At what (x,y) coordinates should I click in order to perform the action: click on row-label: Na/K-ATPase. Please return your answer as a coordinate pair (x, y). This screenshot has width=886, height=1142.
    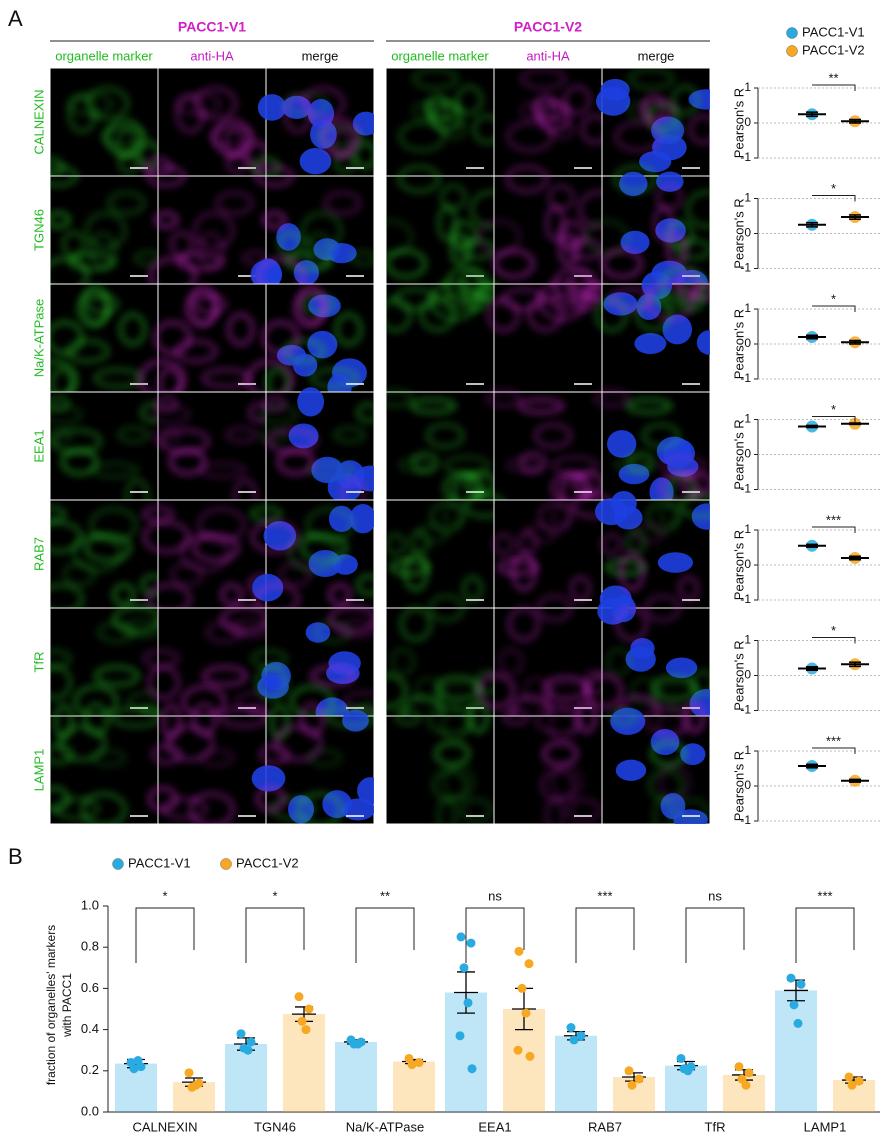
    Looking at the image, I should click on (38, 338).